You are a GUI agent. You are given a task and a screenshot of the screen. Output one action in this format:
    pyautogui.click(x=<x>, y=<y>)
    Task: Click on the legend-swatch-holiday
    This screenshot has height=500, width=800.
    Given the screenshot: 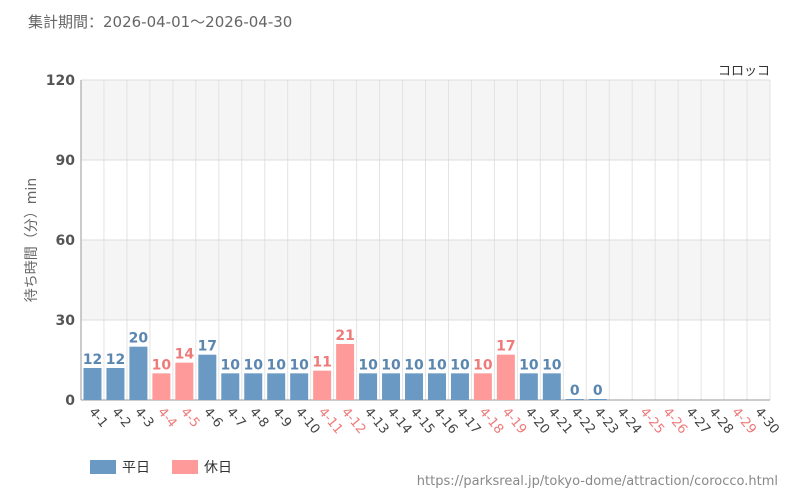 What is the action you would take?
    pyautogui.click(x=185, y=467)
    